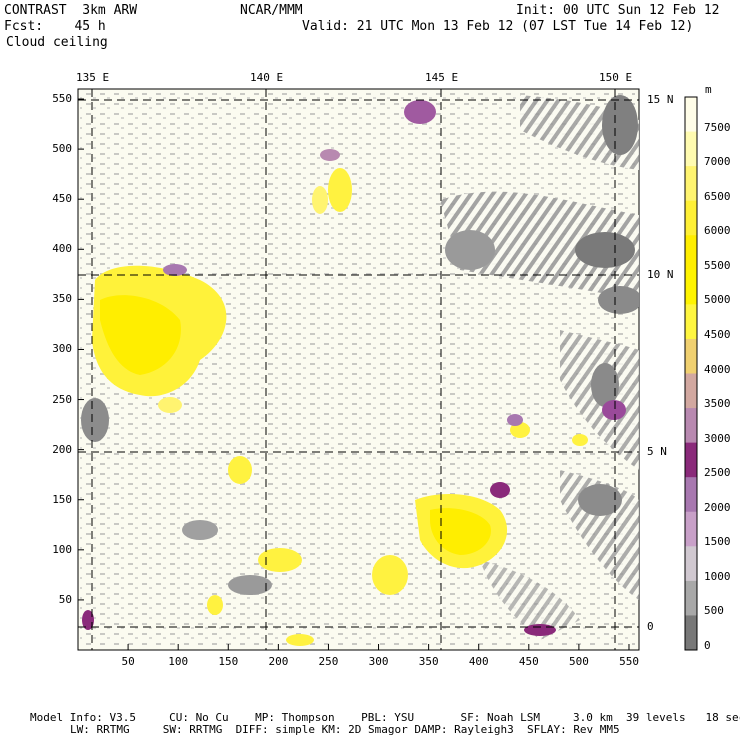 The image size is (740, 740). I want to click on x-tick-label: 50, so click(128, 661).